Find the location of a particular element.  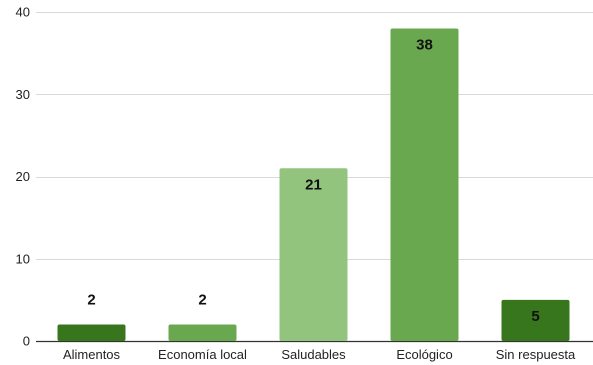

data-label: 21 is located at coordinates (313, 184).